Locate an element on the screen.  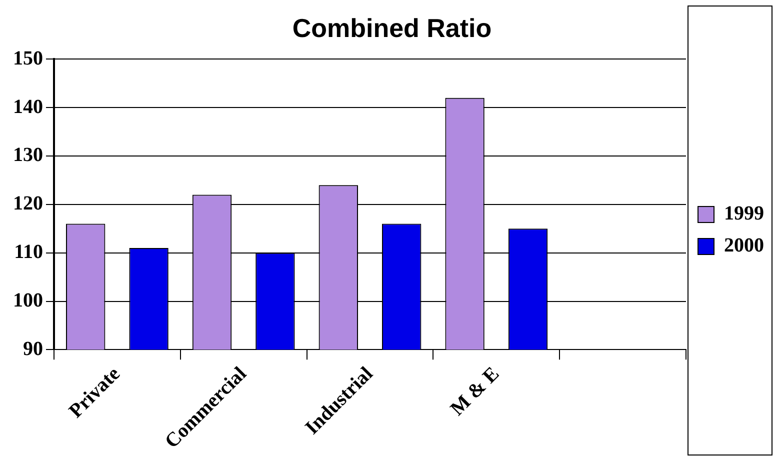
y-tick-label: 130 is located at coordinates (28, 155).